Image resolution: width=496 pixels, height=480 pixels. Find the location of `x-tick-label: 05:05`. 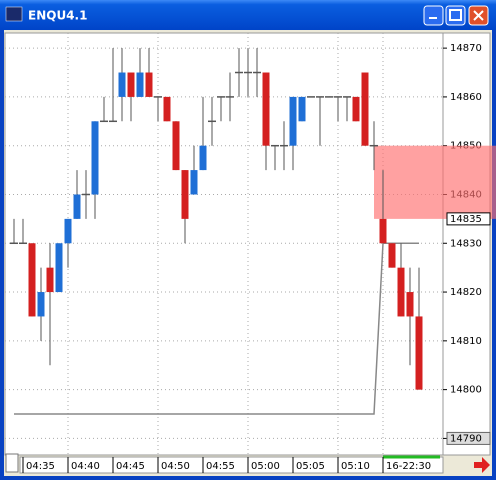

x-tick-label: 05:05 is located at coordinates (310, 466).